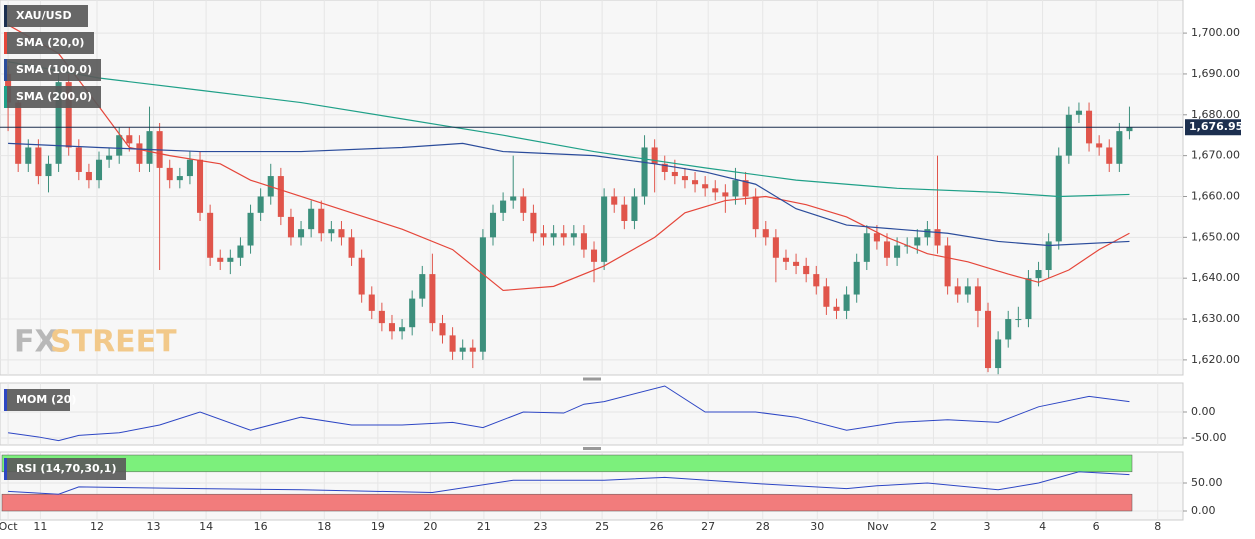  I want to click on x-tick-label: 20, so click(430, 526).